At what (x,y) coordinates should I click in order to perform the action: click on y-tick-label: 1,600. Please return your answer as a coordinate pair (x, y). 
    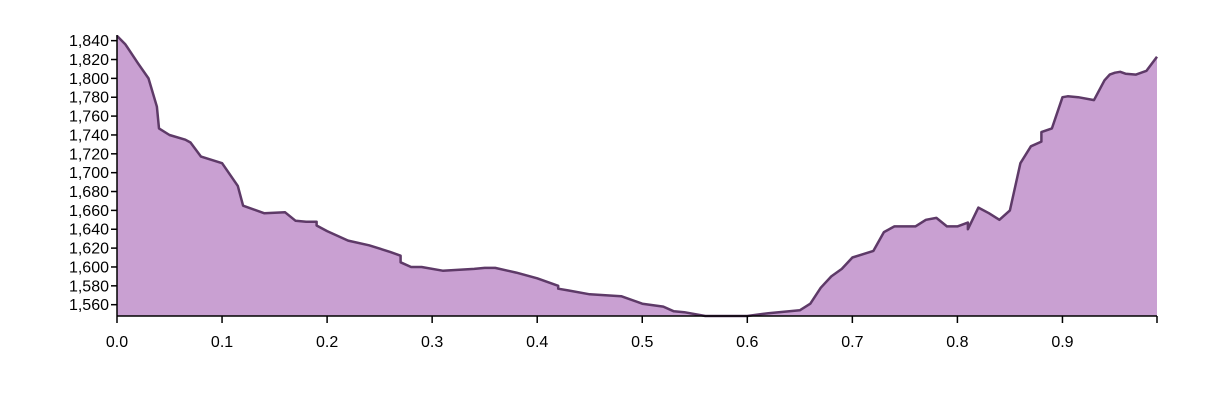
    Looking at the image, I should click on (89, 267).